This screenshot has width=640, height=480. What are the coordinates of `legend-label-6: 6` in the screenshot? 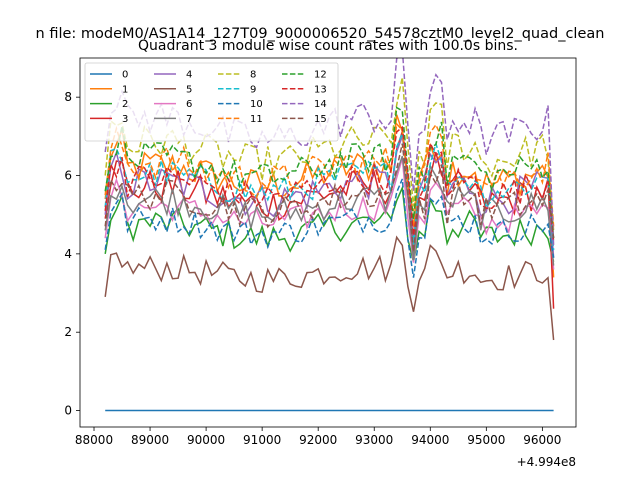 It's located at (189, 104).